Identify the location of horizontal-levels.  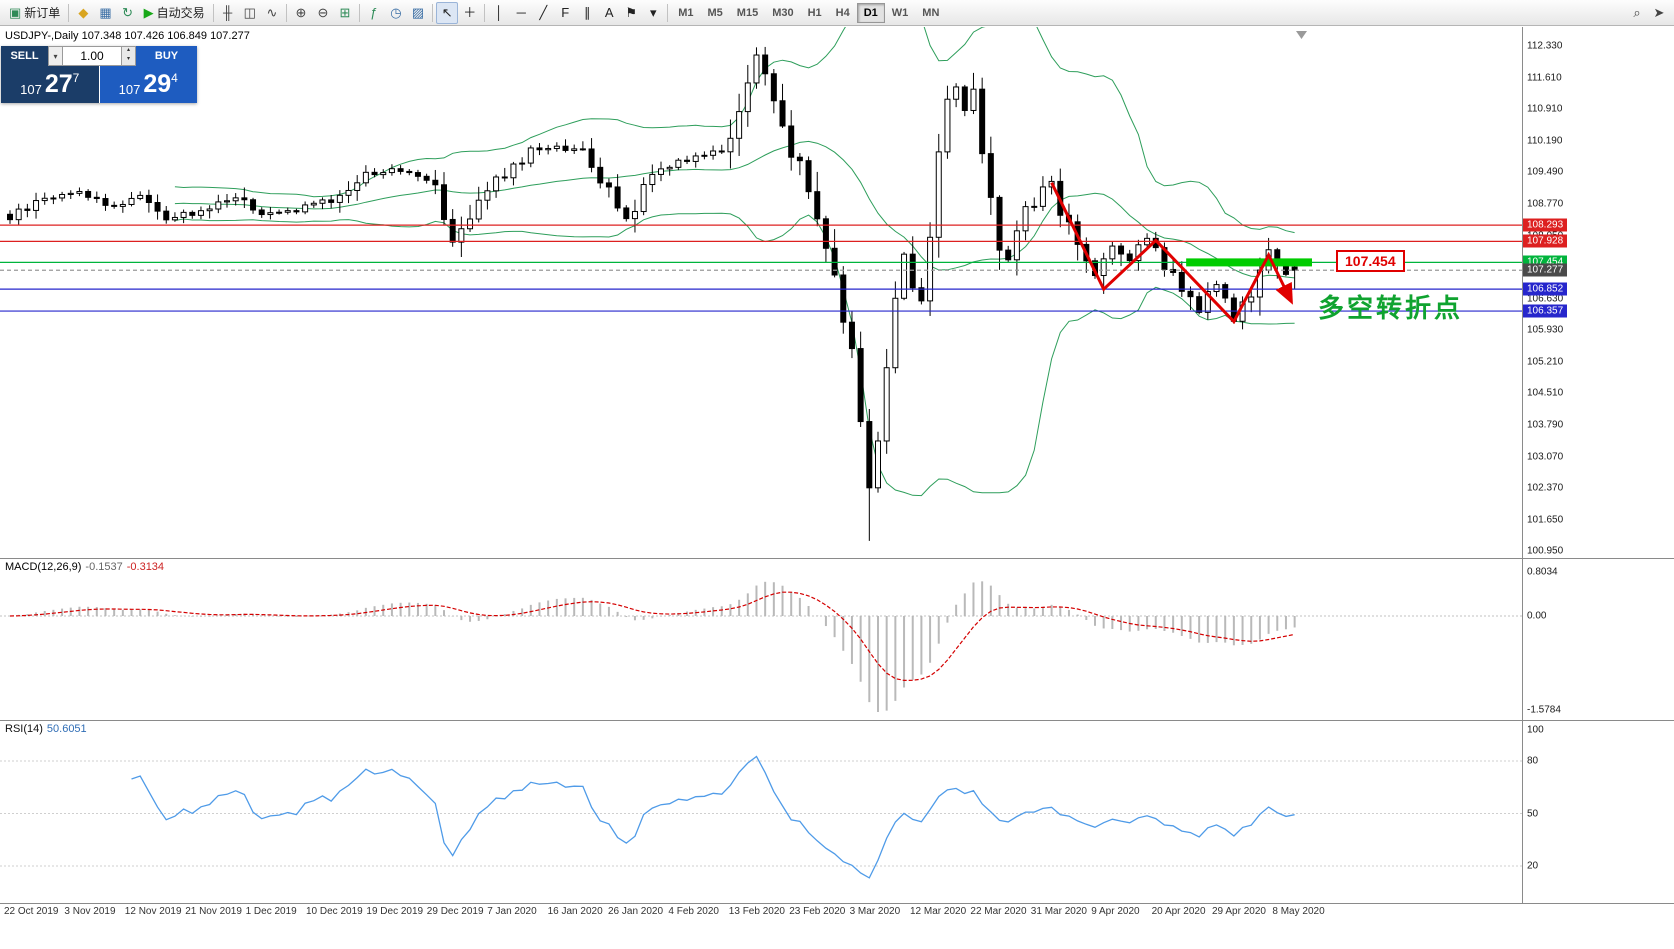
(761, 268).